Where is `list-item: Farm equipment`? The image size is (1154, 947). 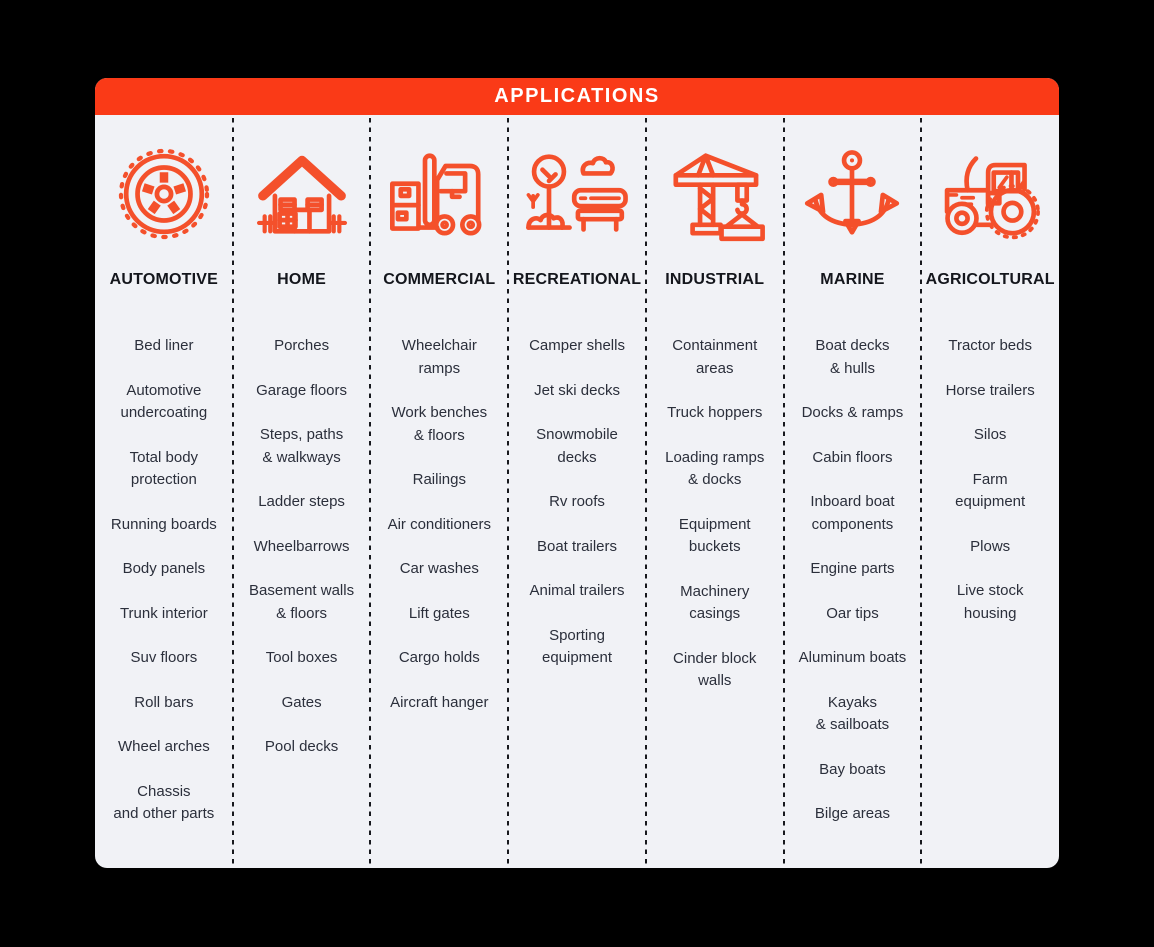 list-item: Farm equipment is located at coordinates (990, 490).